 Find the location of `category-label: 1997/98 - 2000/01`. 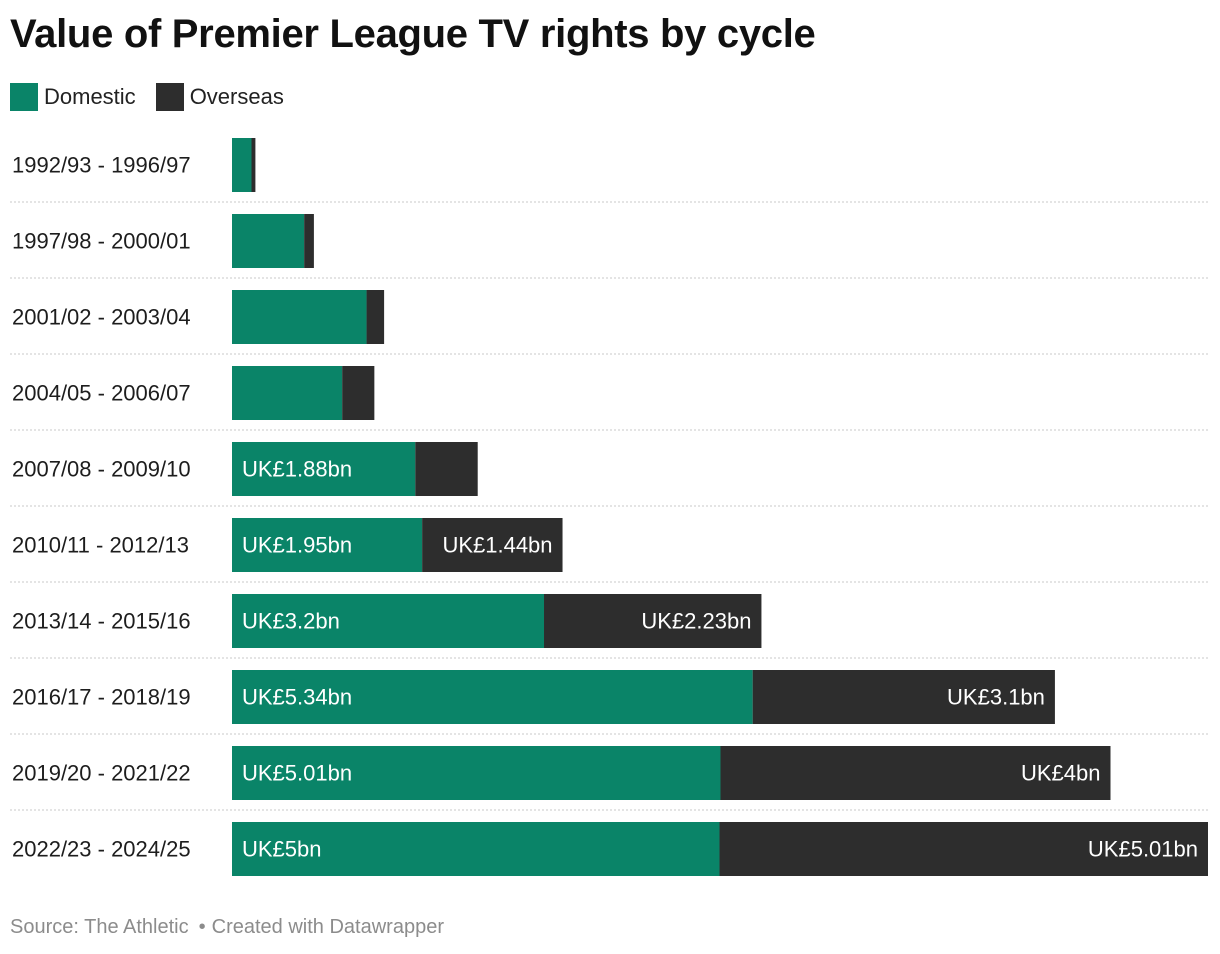

category-label: 1997/98 - 2000/01 is located at coordinates (101, 241).